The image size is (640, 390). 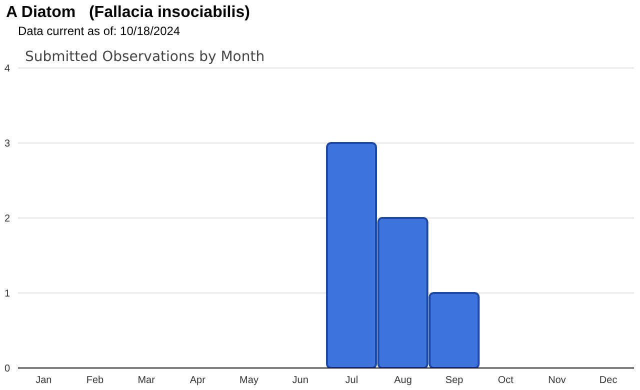 What do you see at coordinates (198, 380) in the screenshot?
I see `x-tick-label: Apr` at bounding box center [198, 380].